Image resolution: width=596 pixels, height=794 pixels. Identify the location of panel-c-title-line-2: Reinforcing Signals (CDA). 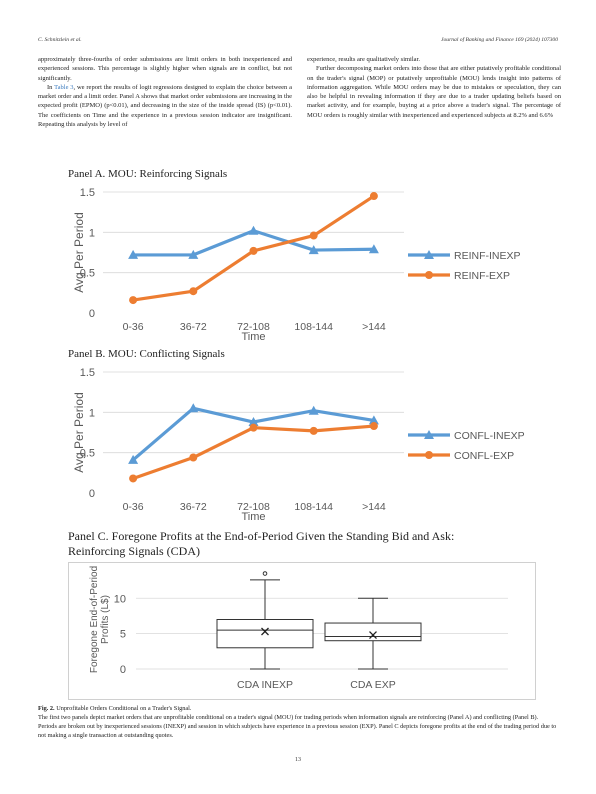
(134, 551).